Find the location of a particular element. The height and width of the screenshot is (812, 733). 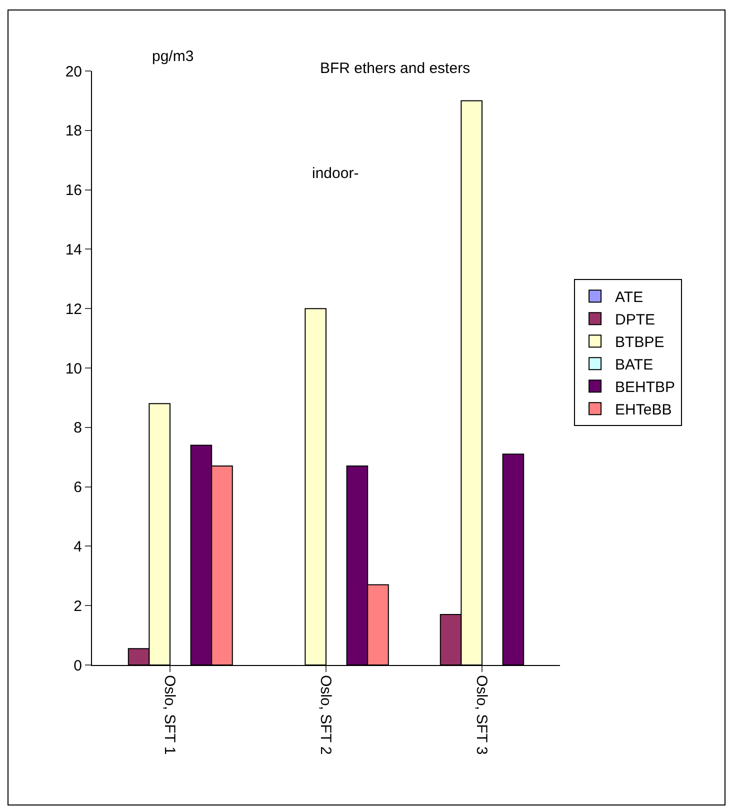

legend-label: DPTE is located at coordinates (635, 320).